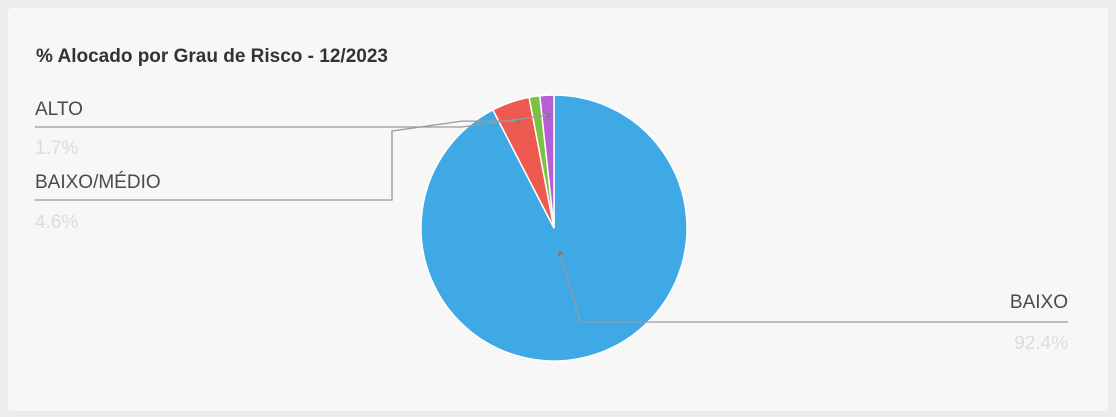  What do you see at coordinates (98, 182) in the screenshot?
I see `label-name-baixo-medio: BAIXO/MÉDIO` at bounding box center [98, 182].